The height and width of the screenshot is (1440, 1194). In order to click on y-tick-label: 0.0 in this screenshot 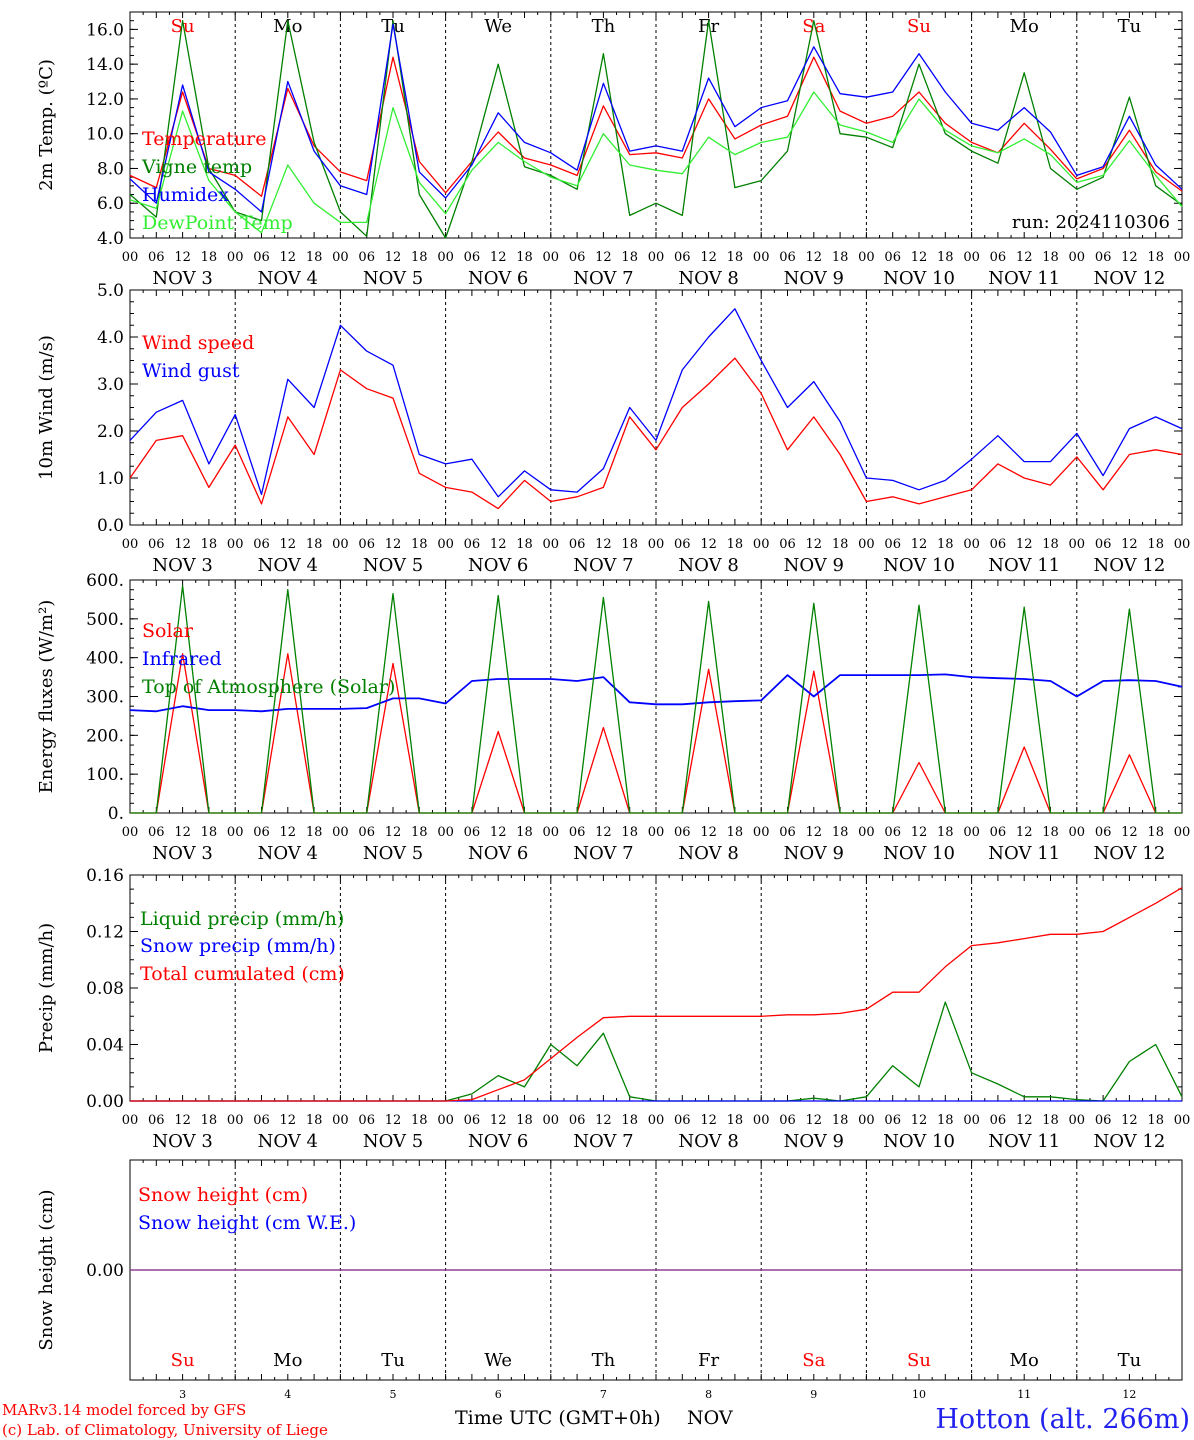, I will do `click(110, 526)`.